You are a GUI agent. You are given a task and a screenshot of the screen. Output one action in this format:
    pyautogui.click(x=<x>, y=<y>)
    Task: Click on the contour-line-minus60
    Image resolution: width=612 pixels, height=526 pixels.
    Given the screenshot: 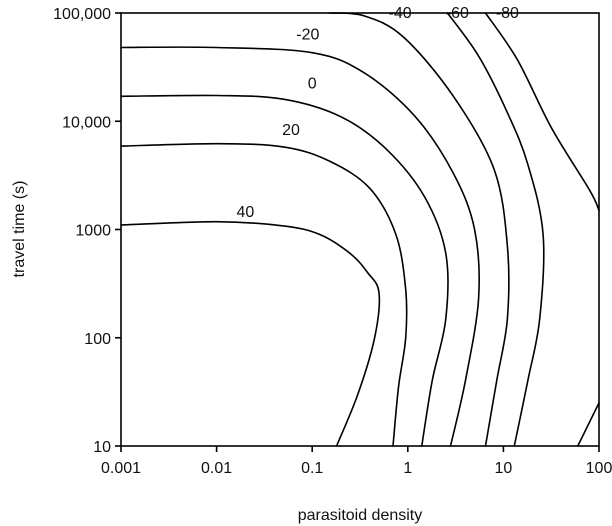 What is the action you would take?
    pyautogui.click(x=495, y=229)
    